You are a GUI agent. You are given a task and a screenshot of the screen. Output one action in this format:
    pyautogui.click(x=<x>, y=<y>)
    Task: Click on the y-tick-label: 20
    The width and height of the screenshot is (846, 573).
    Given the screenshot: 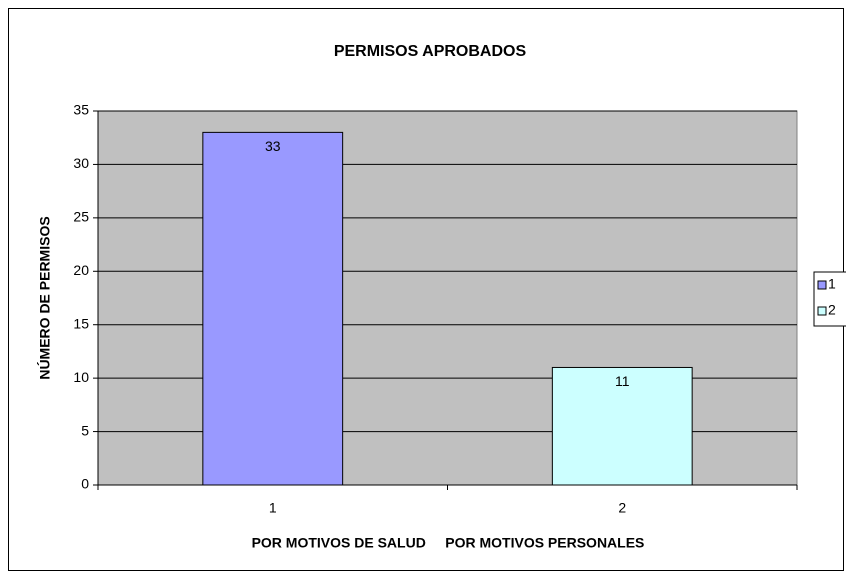 What is the action you would take?
    pyautogui.click(x=81, y=270)
    